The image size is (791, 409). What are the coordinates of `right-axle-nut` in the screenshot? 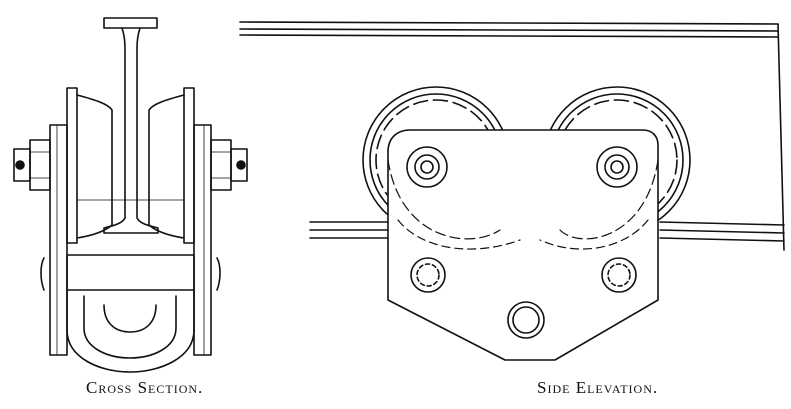 It's located at (617, 167).